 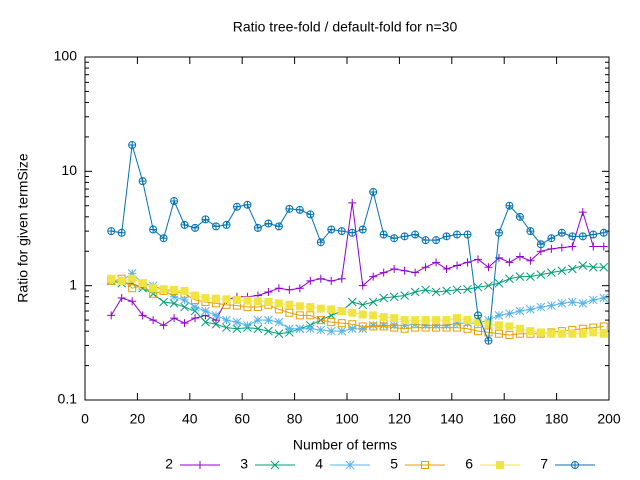 What do you see at coordinates (544, 464) in the screenshot?
I see `legend-label: 7` at bounding box center [544, 464].